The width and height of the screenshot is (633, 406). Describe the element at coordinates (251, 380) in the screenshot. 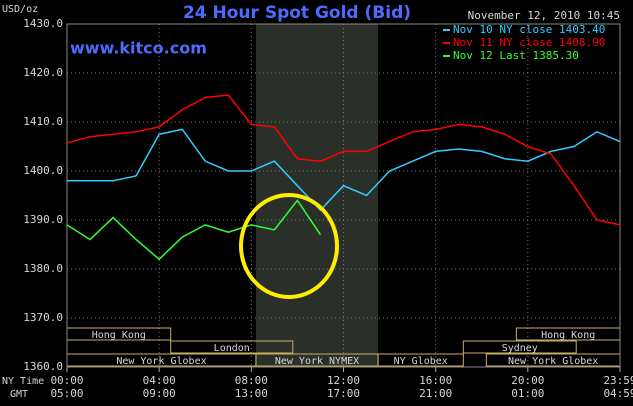

I see `x-tick-label: 08:00` at that location.